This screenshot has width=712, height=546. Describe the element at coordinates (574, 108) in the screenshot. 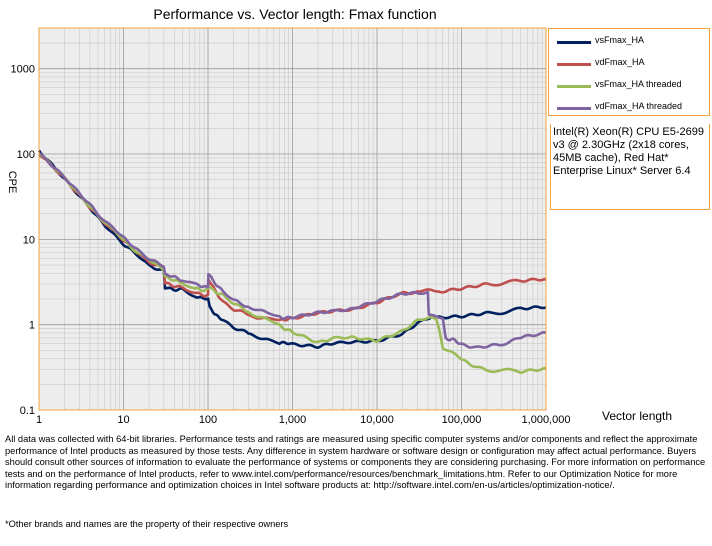

I see `legend-swatch-vdfmax-threaded` at that location.